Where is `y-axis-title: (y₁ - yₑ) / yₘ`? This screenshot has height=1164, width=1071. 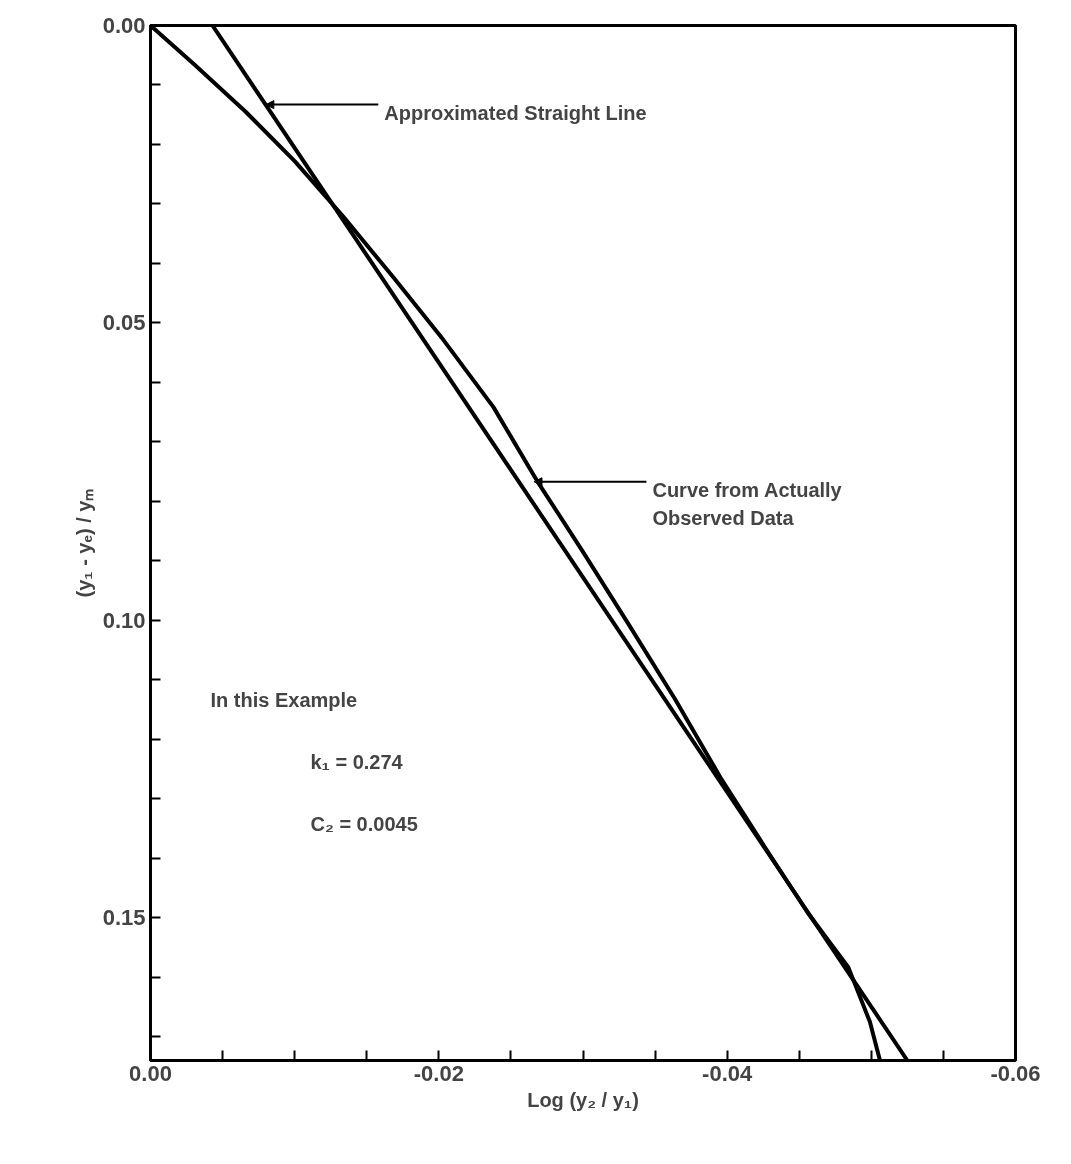
y-axis-title: (y₁ - yₑ) / yₘ is located at coordinates (83, 543).